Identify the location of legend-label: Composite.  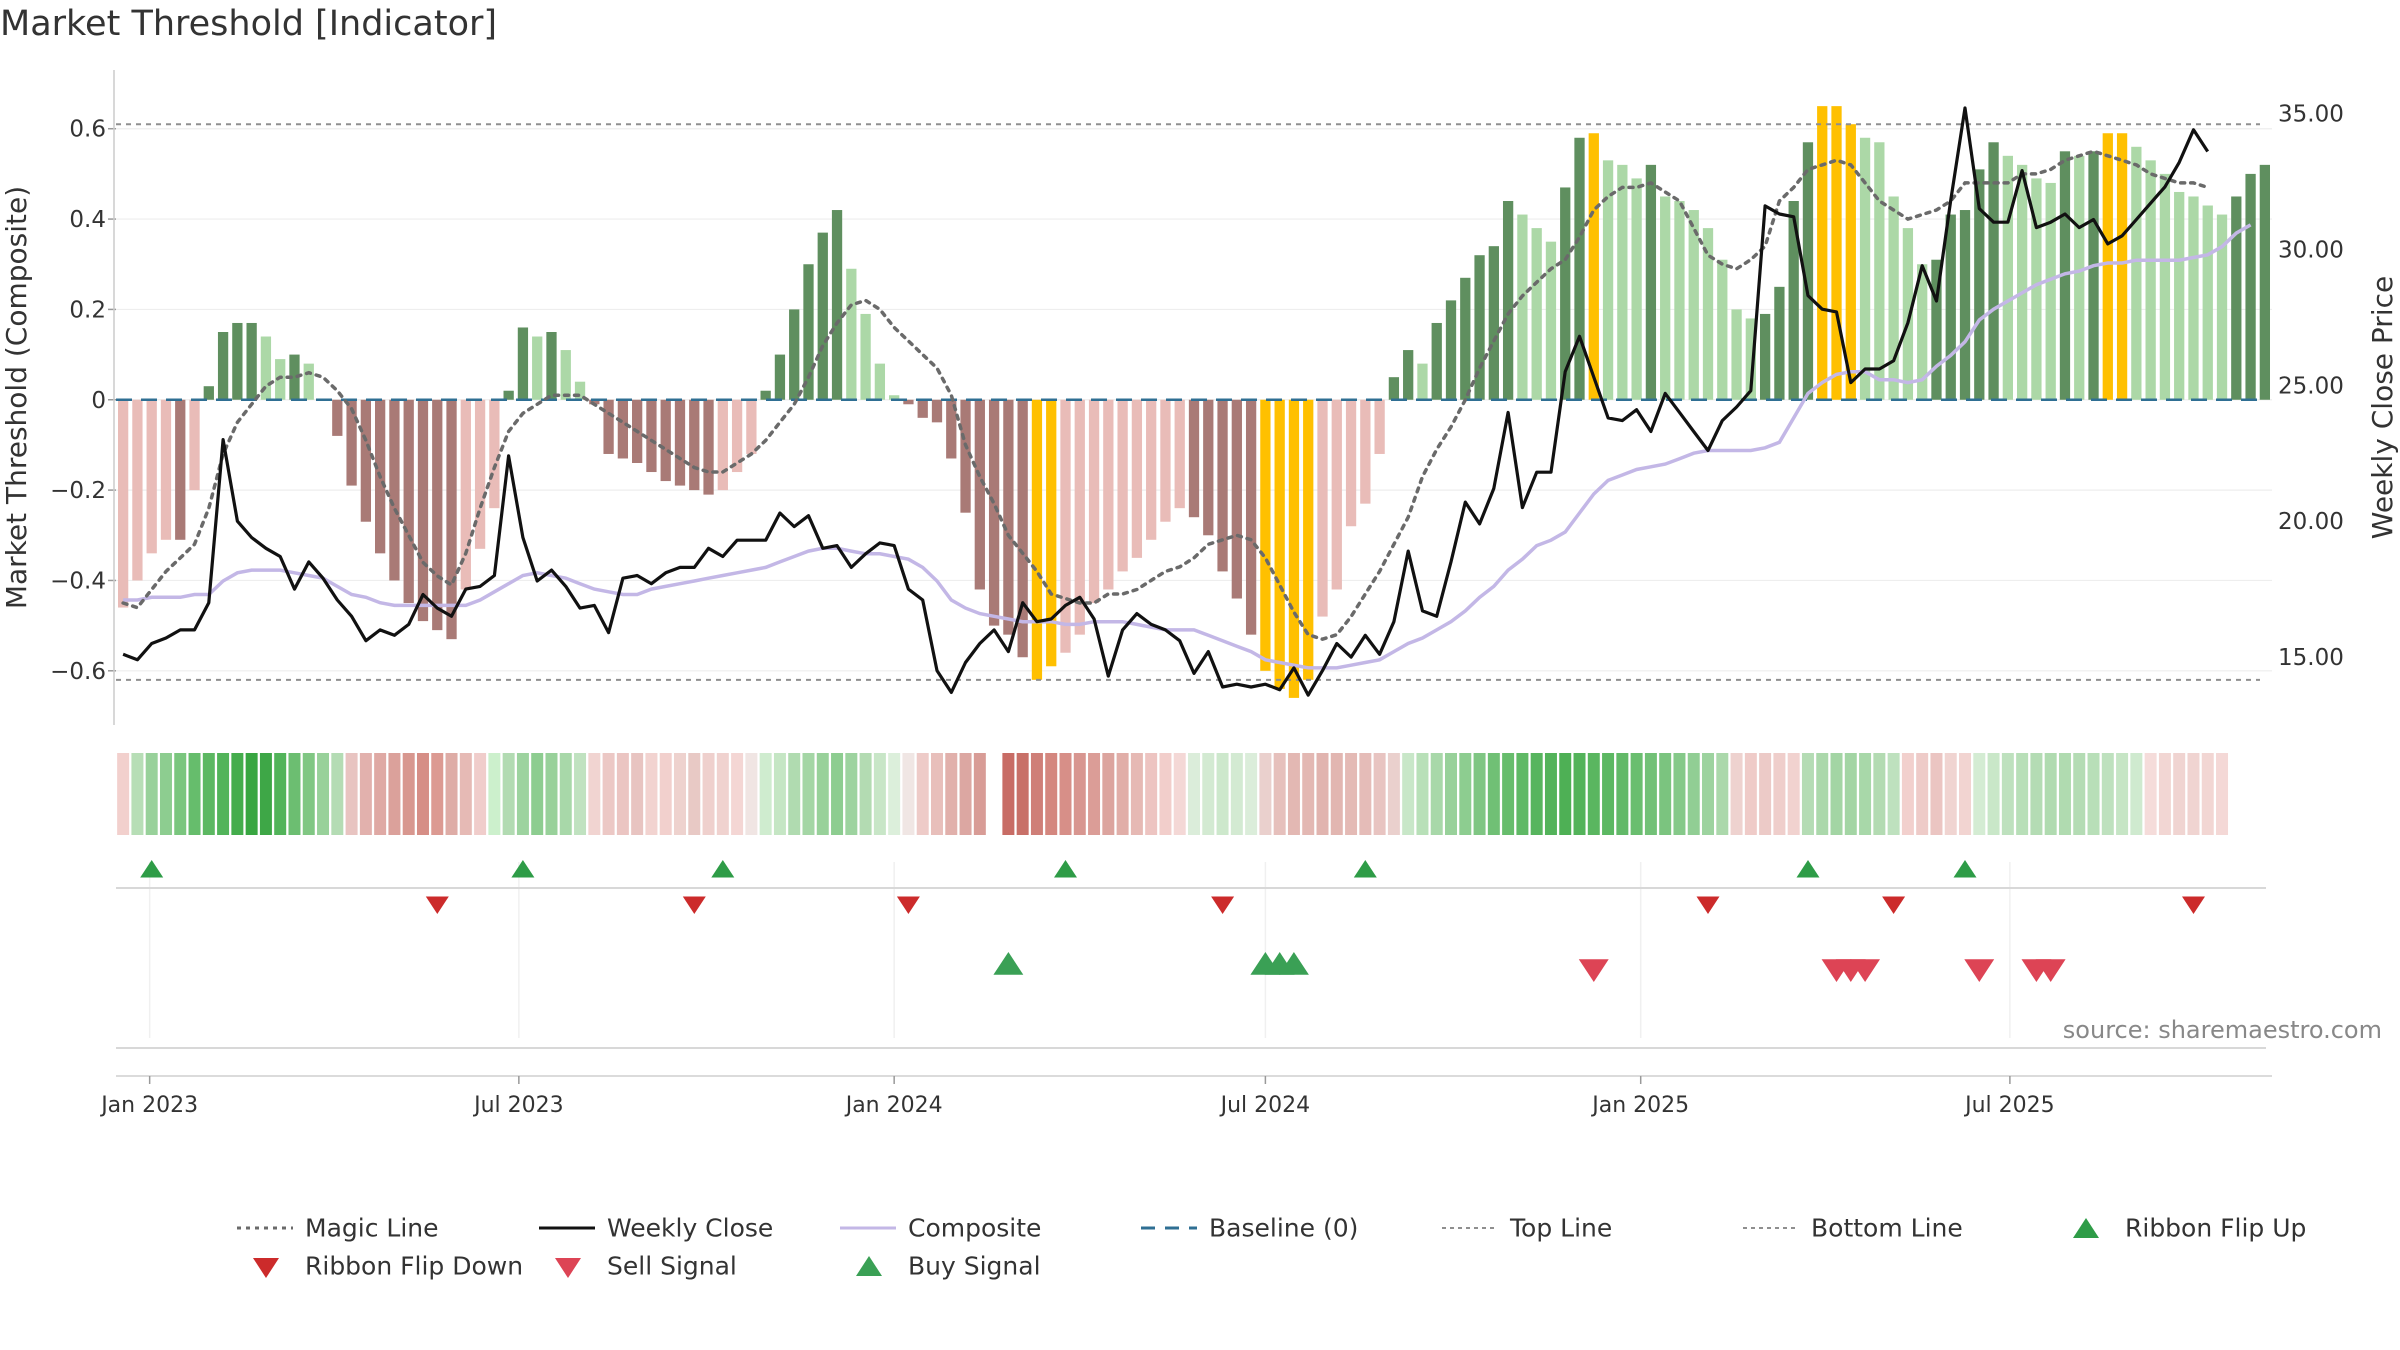
(975, 1228).